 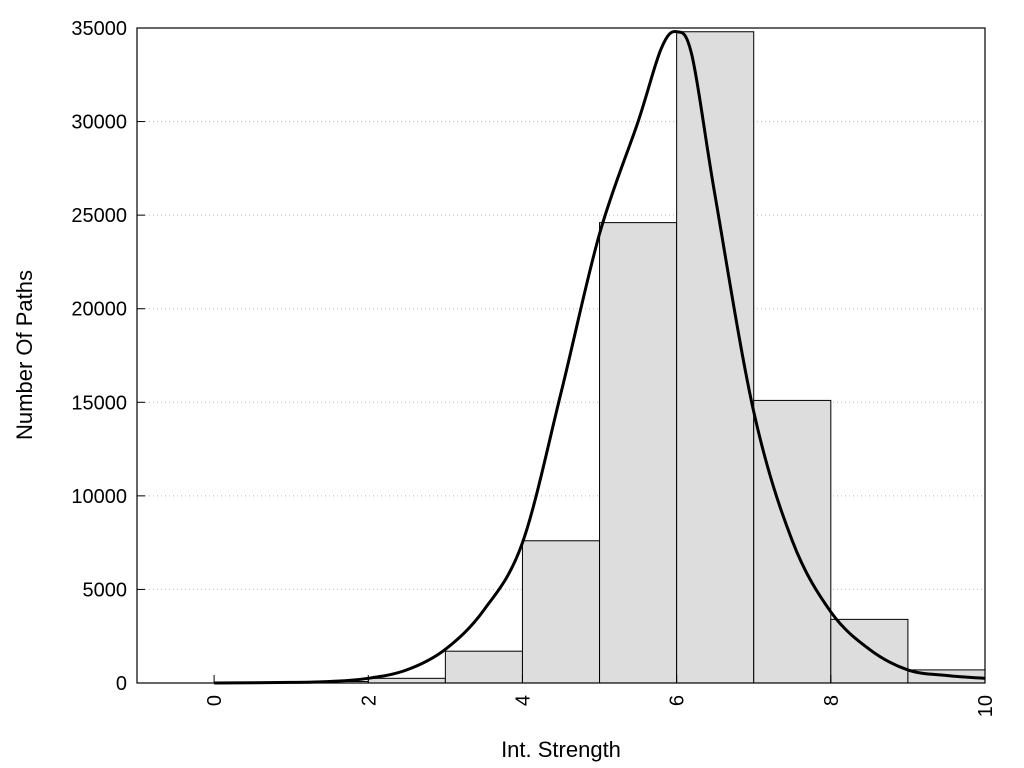 What do you see at coordinates (99, 310) in the screenshot?
I see `y-tick-label-4: 20000` at bounding box center [99, 310].